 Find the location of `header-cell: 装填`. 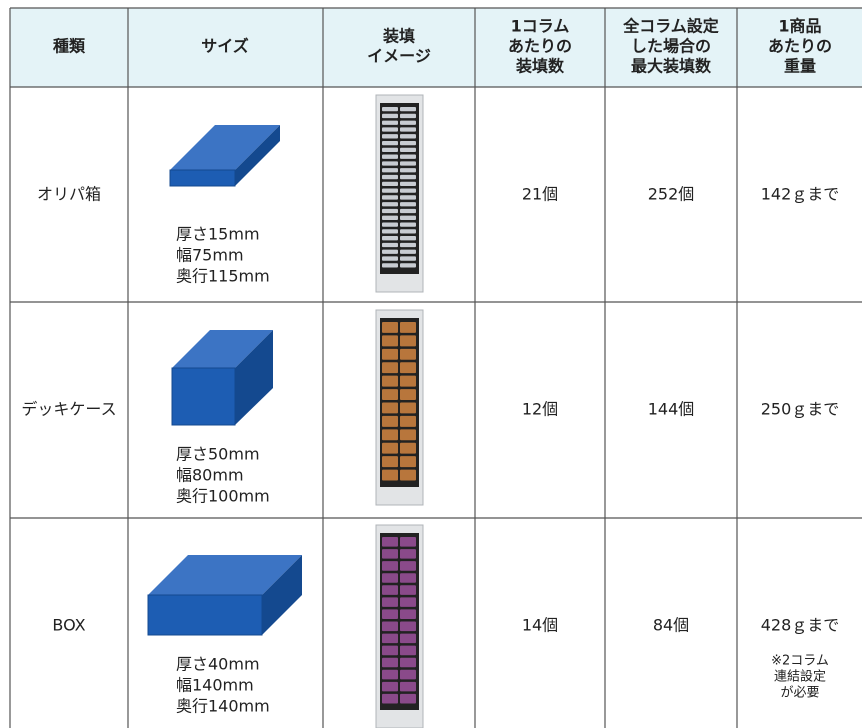

header-cell: 装填 is located at coordinates (398, 36).